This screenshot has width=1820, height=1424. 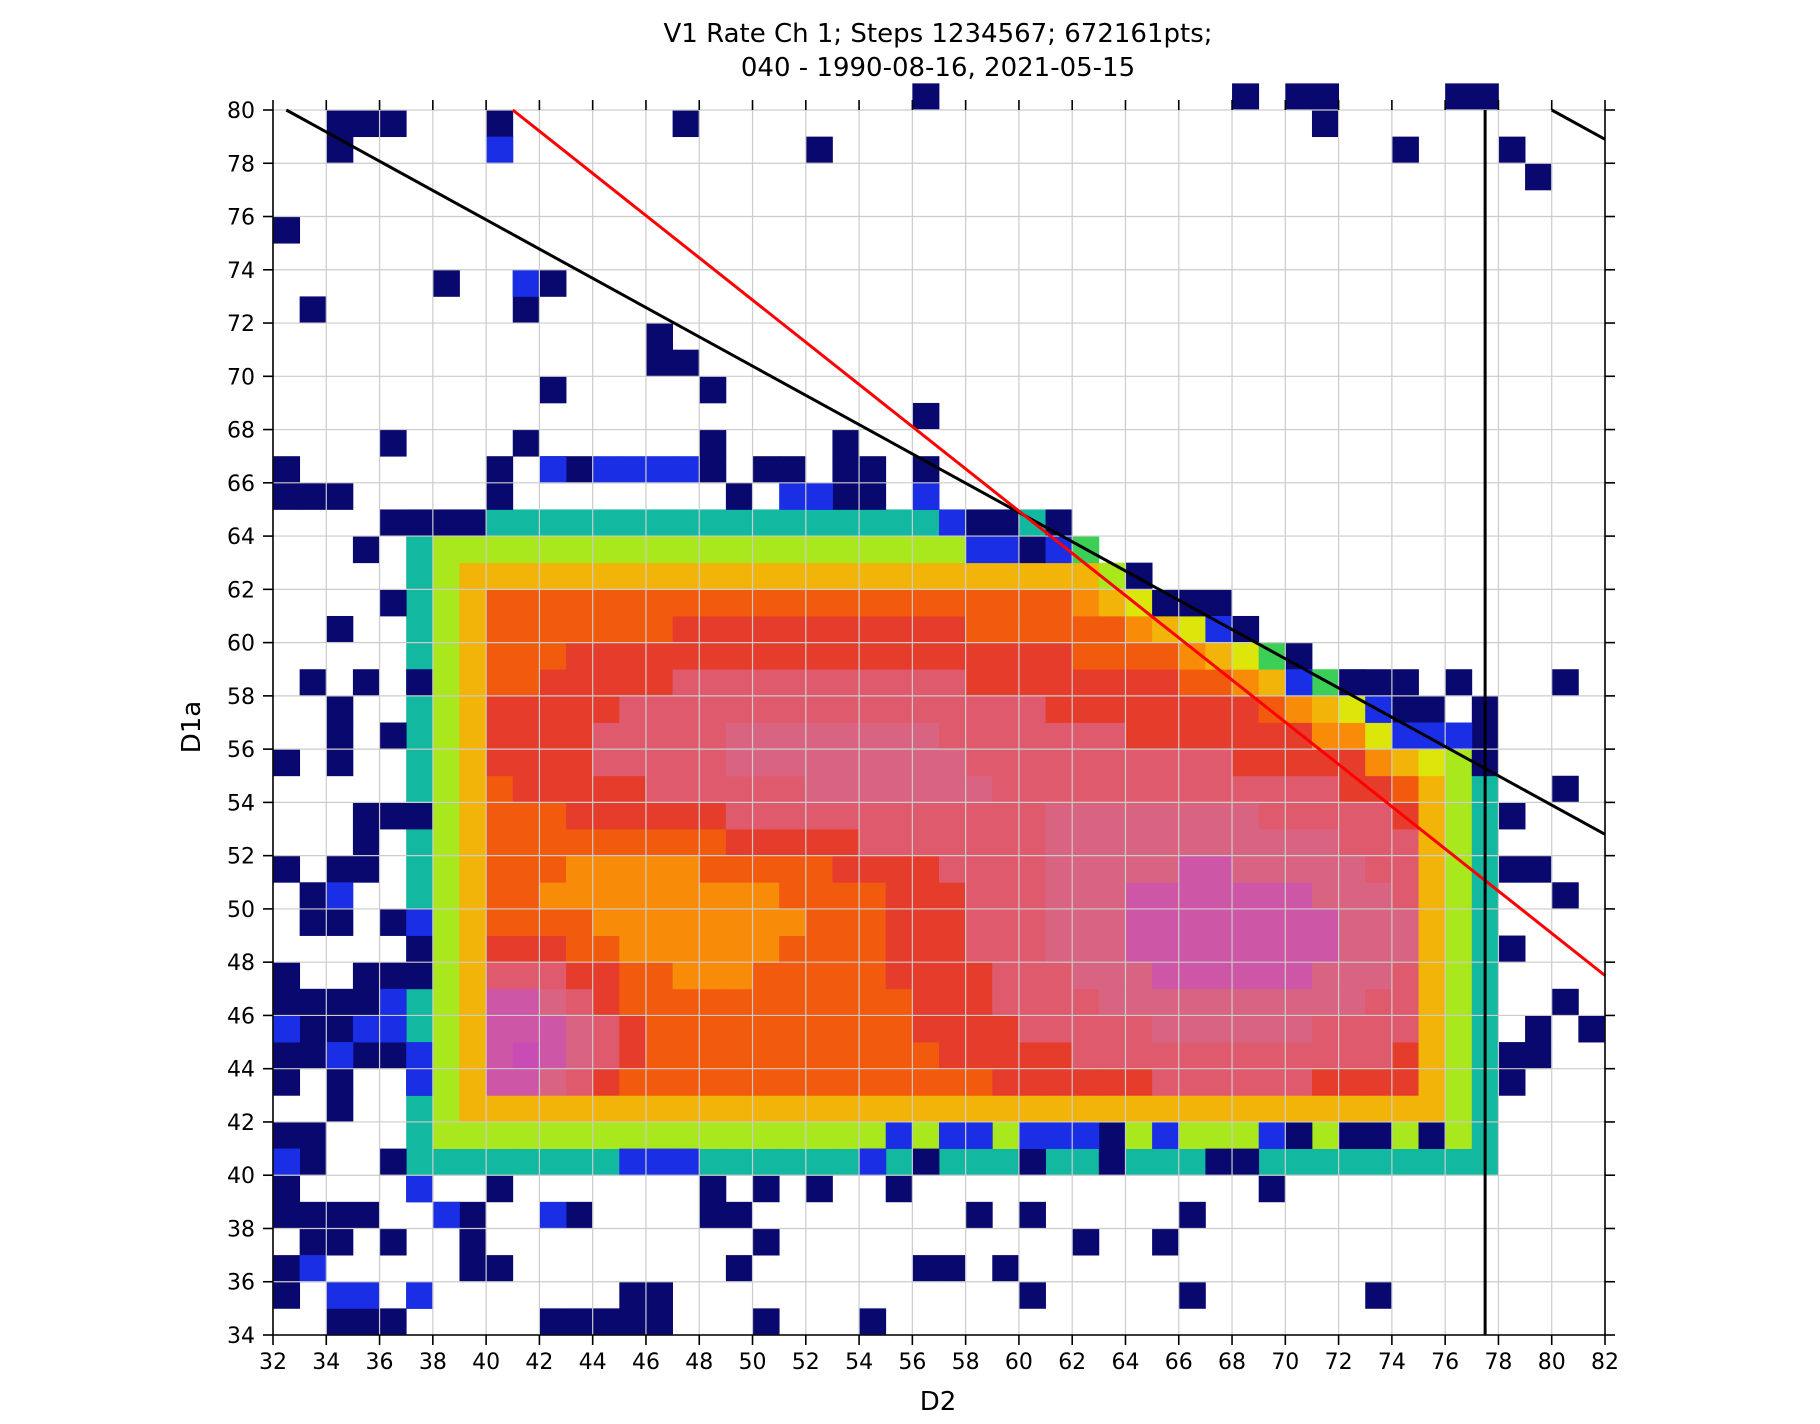 What do you see at coordinates (326, 1362) in the screenshot?
I see `x-tick-label: 34` at bounding box center [326, 1362].